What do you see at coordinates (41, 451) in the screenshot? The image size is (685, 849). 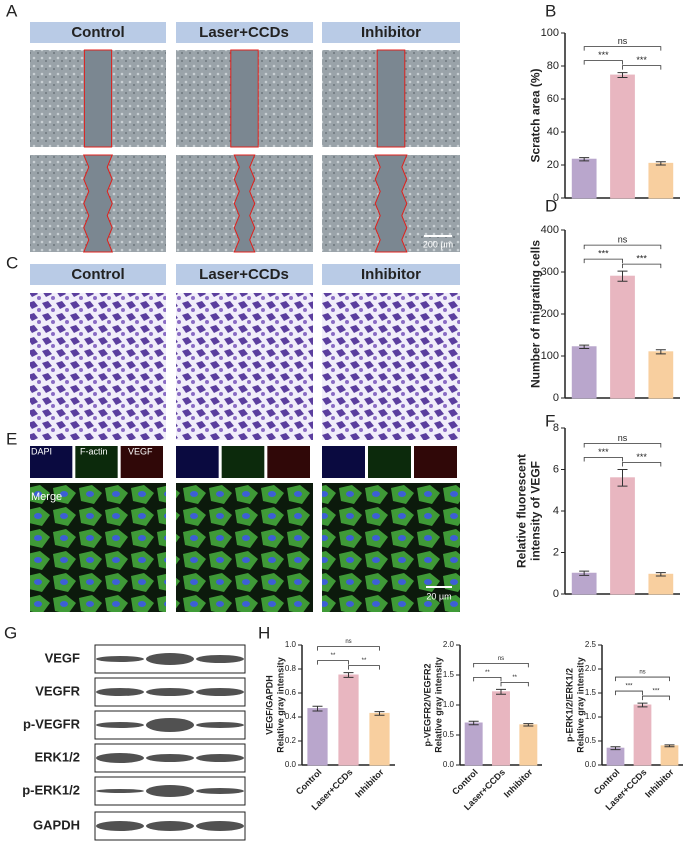 I see `stain-label: DAPI` at bounding box center [41, 451].